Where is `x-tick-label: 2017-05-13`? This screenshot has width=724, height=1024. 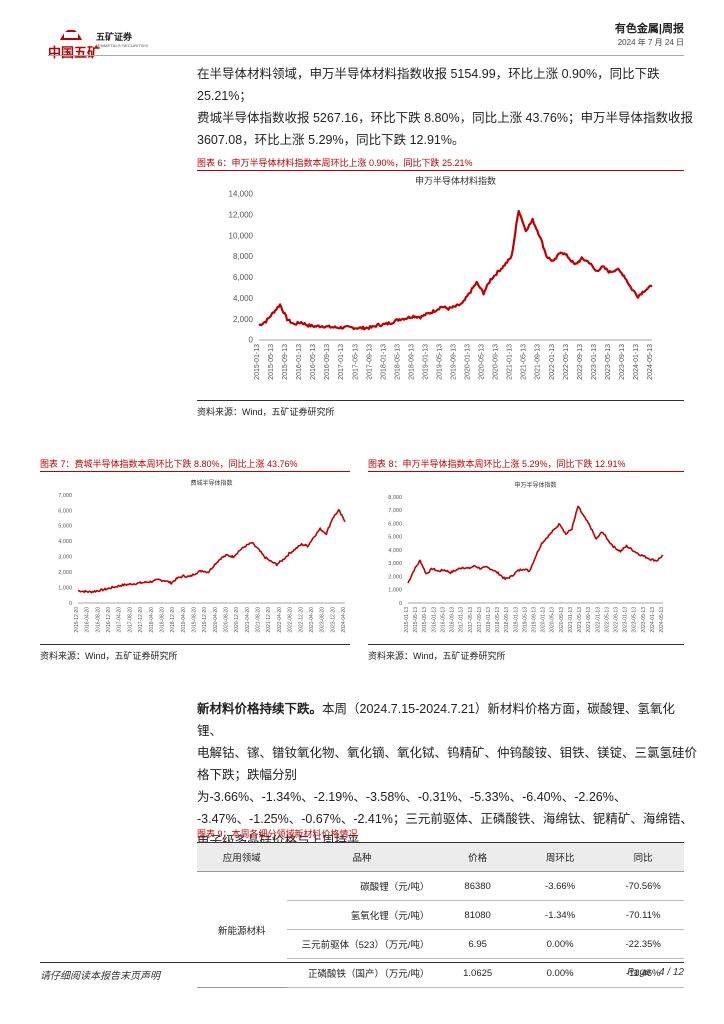 x-tick-label: 2017-05-13 is located at coordinates (355, 362).